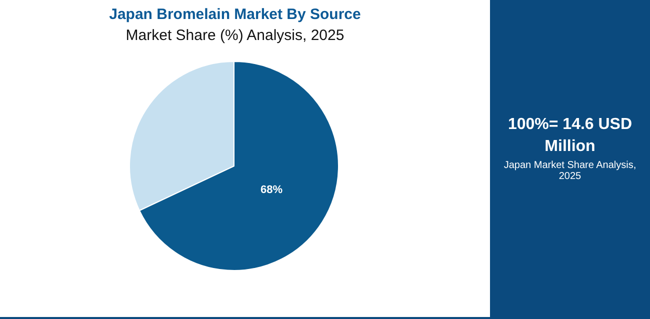 This screenshot has height=319, width=650. I want to click on chart-subtitle: Market Share (%) Analysis, 2025, so click(235, 35).